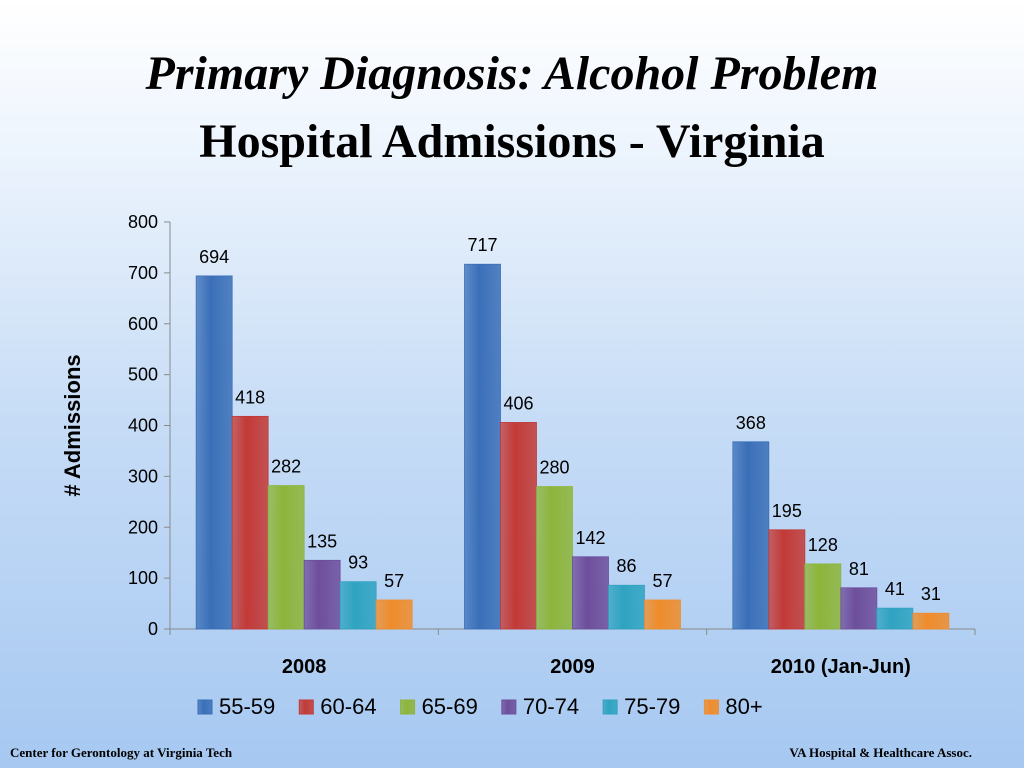  Describe the element at coordinates (931, 621) in the screenshot. I see `bar-80+-2010 (Jan-Jun)` at that location.